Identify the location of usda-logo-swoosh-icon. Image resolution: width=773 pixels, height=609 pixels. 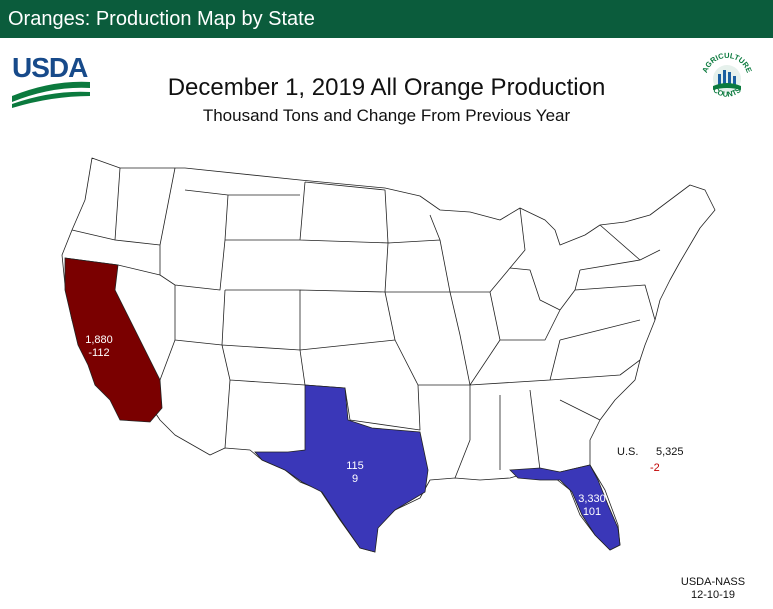
(51, 94).